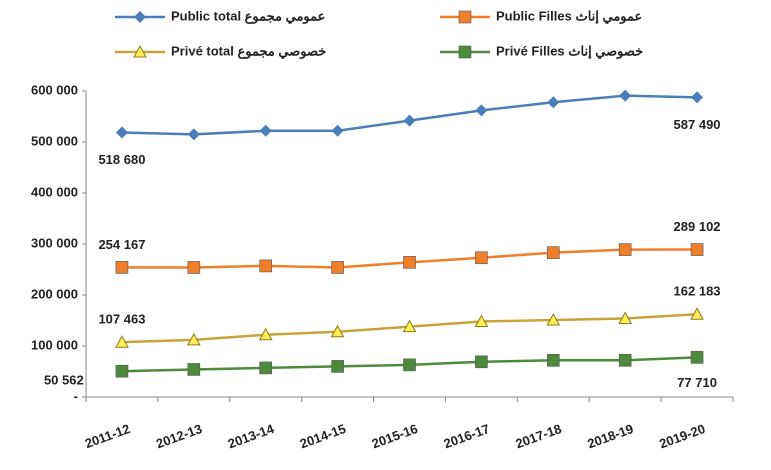 The height and width of the screenshot is (470, 771). Describe the element at coordinates (76, 395) in the screenshot. I see `y-tick-label: -` at that location.